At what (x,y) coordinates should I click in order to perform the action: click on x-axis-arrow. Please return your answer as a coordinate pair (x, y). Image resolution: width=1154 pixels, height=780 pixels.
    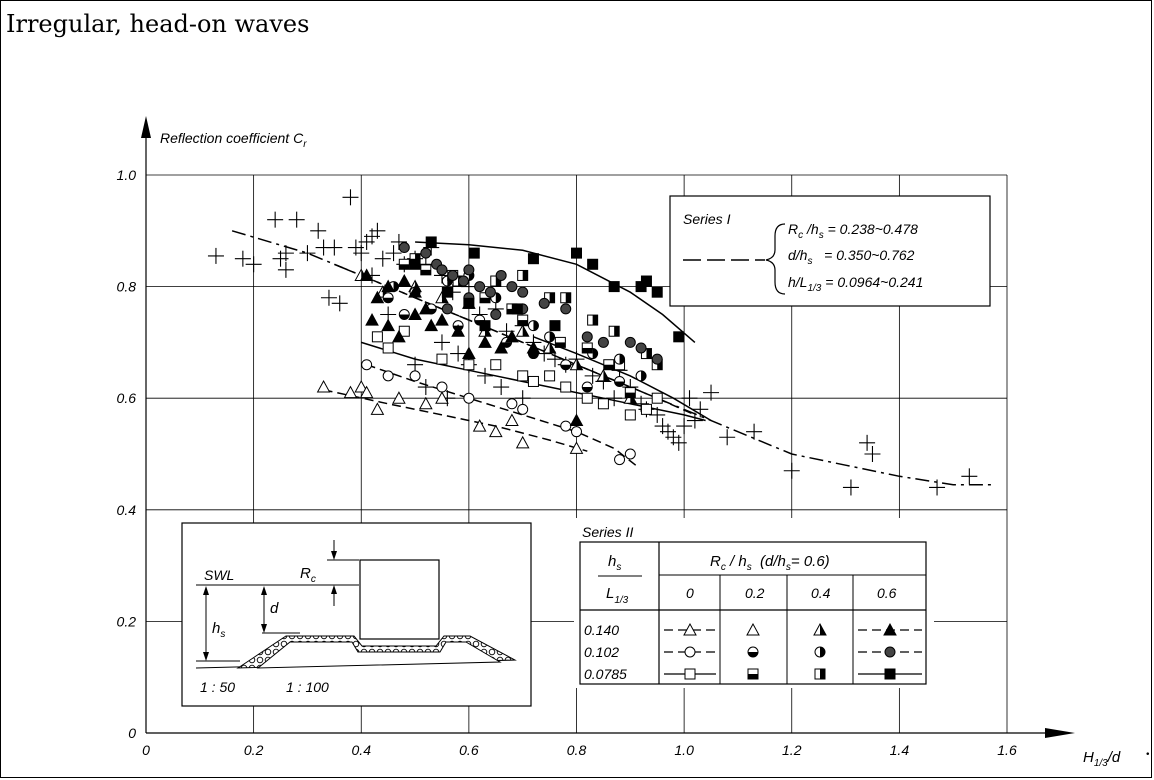
    Looking at the image, I should click on (1060, 733).